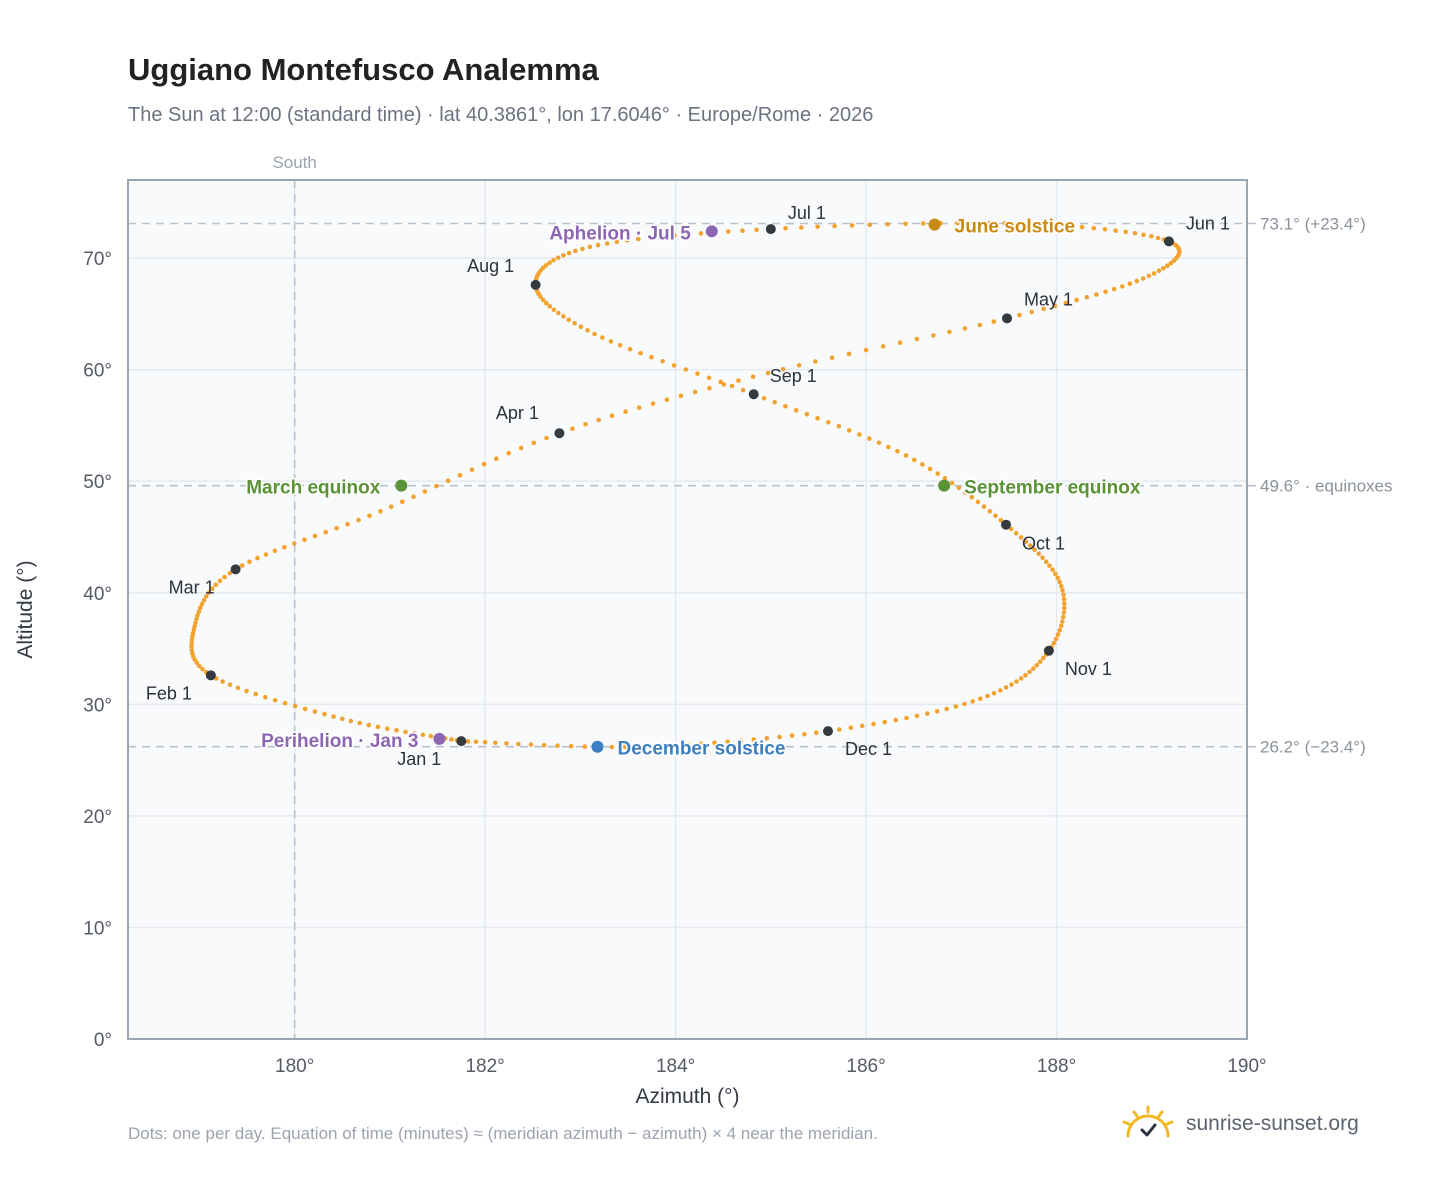 Image resolution: width=1448 pixels, height=1188 pixels. I want to click on month-label: Feb 1, so click(169, 693).